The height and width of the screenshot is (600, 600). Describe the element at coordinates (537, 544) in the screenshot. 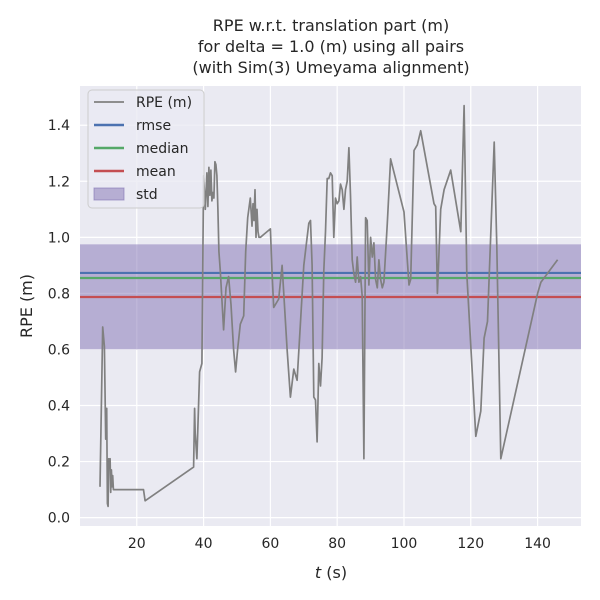

I see `x-tick-label: 140` at that location.